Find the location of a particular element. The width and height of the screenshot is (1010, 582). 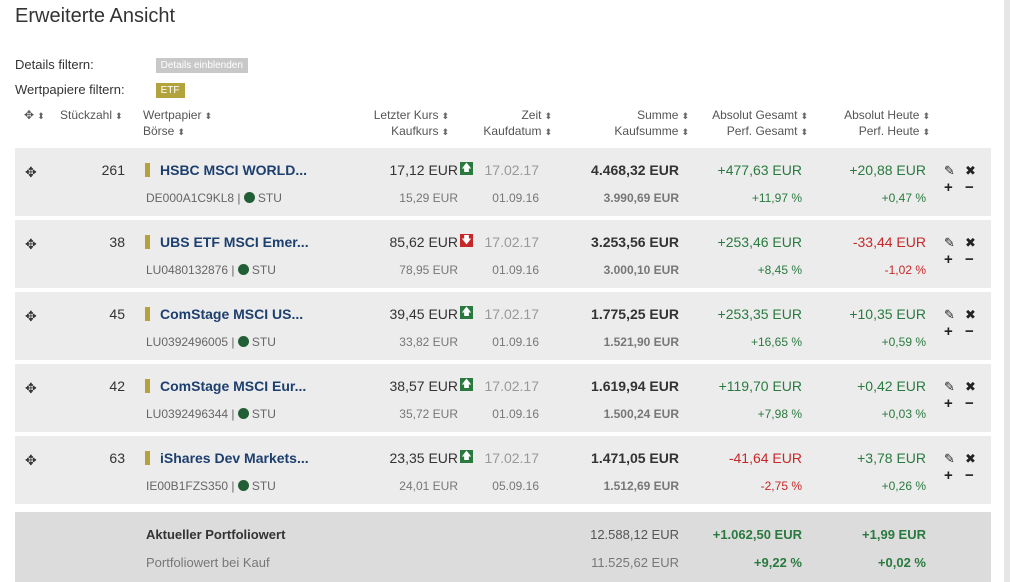

sum: 4.468,32 EUR is located at coordinates (635, 170).